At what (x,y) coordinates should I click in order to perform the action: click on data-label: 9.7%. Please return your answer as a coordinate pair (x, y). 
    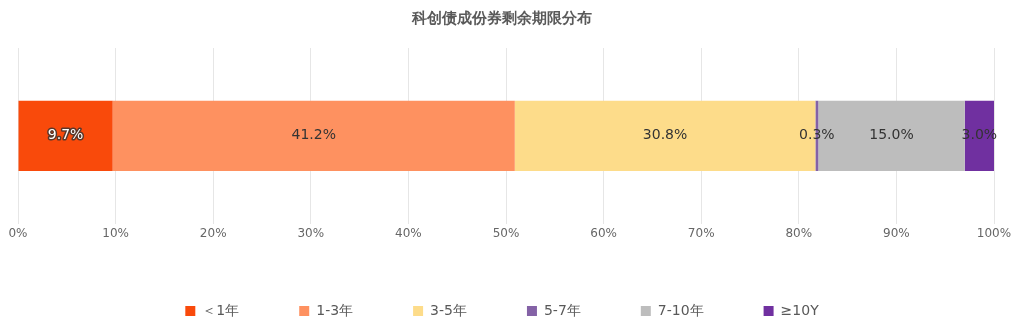
    Looking at the image, I should click on (65, 134).